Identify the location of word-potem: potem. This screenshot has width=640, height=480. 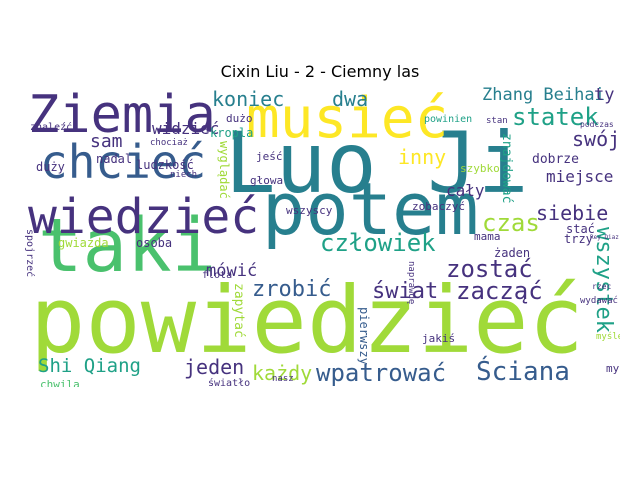
(370, 209).